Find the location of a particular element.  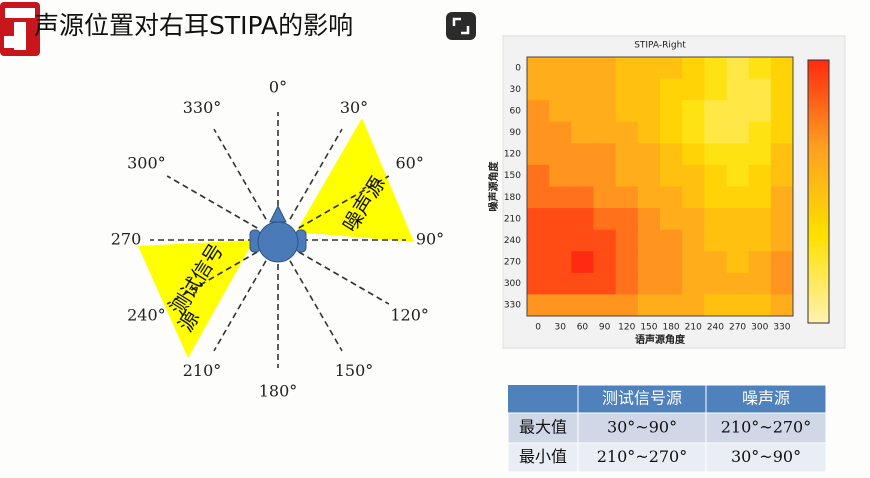

x-tick-label: 330 is located at coordinates (781, 328).